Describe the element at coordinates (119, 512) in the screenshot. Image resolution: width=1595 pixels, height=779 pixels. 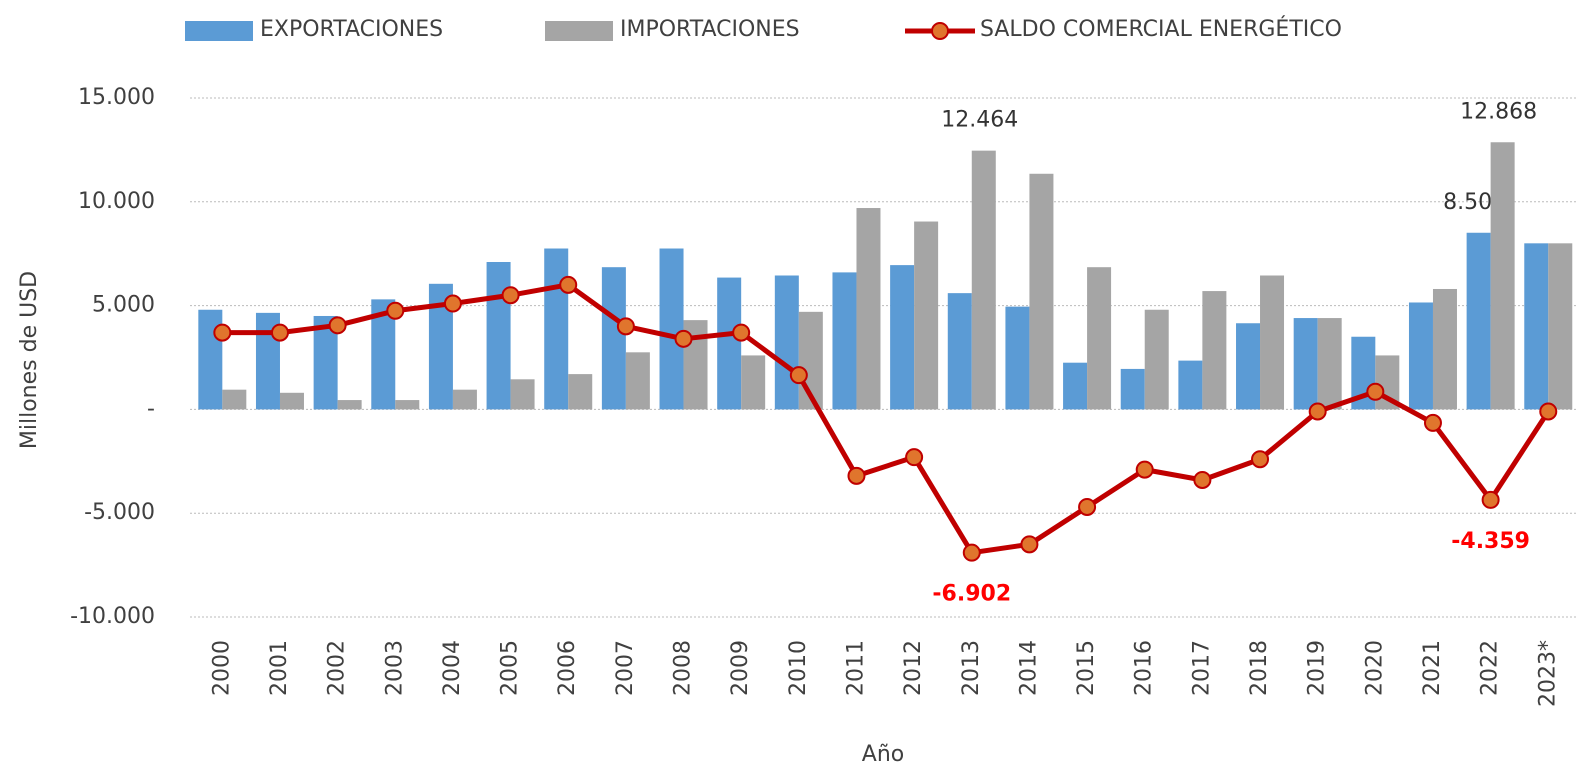
I see `y-tick-label: -5.000` at that location.